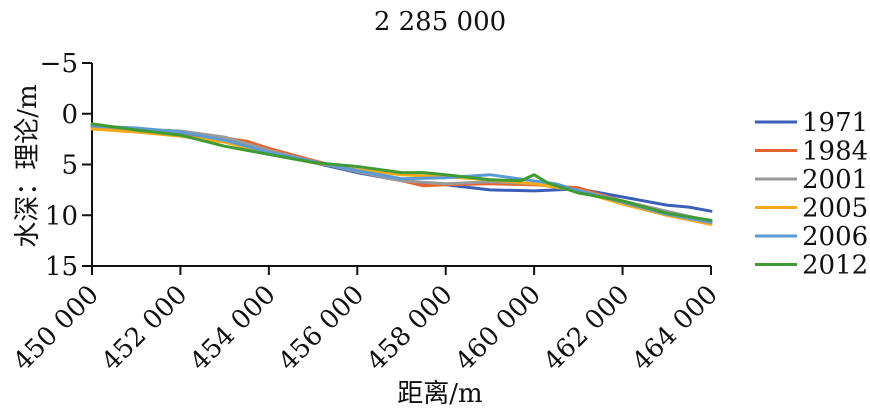 The image size is (870, 415). I want to click on x-tick-label: 458 000, so click(409, 328).